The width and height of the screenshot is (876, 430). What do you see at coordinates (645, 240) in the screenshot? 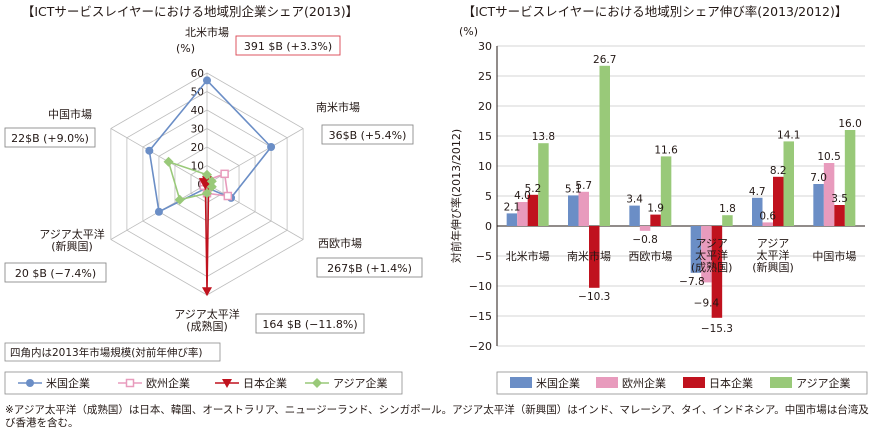
I see `bar-data-label: −0.8` at bounding box center [645, 240].